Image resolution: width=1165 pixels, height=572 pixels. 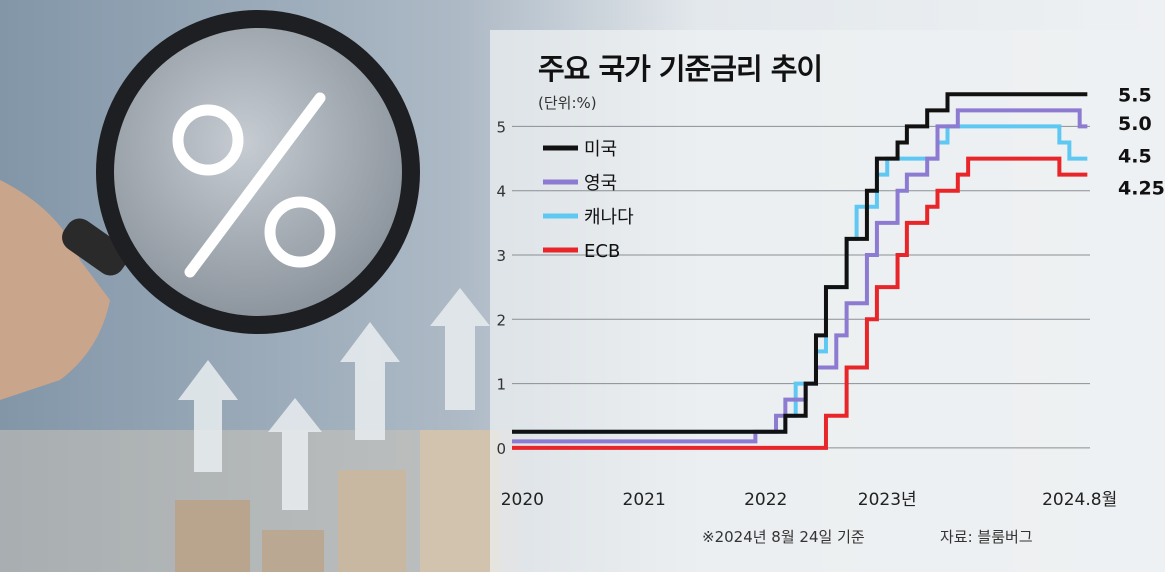 What do you see at coordinates (680, 69) in the screenshot?
I see `chart-title: 주요 국가 기준금리 추이` at bounding box center [680, 69].